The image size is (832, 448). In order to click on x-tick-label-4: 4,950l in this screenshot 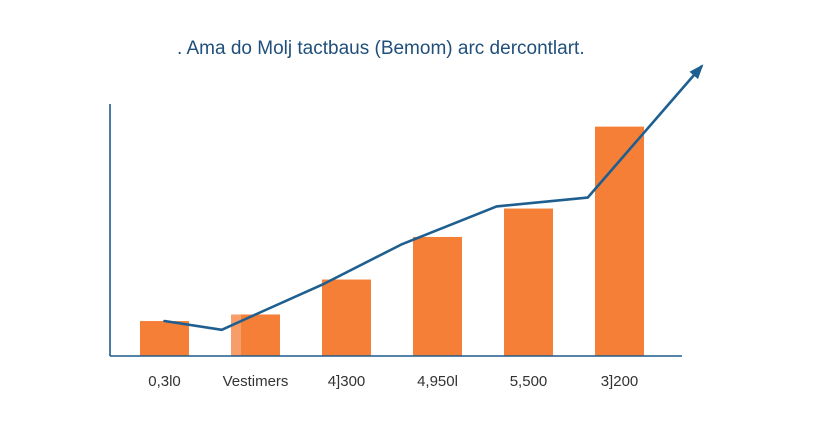, I will do `click(437, 381)`.